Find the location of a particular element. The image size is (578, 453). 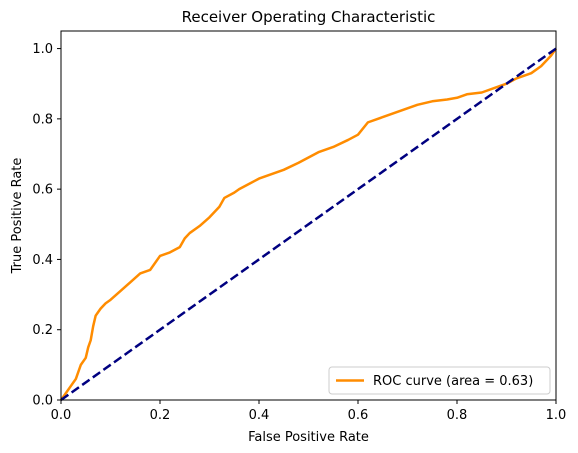

y-tick-label: 0.2 is located at coordinates (42, 330).